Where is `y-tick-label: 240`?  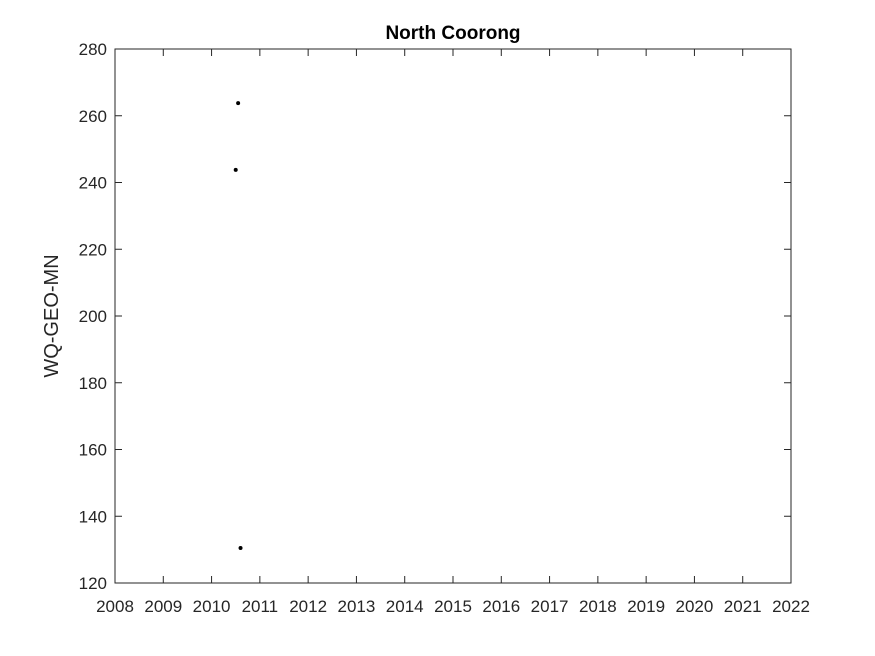 y-tick-label: 240 is located at coordinates (93, 183).